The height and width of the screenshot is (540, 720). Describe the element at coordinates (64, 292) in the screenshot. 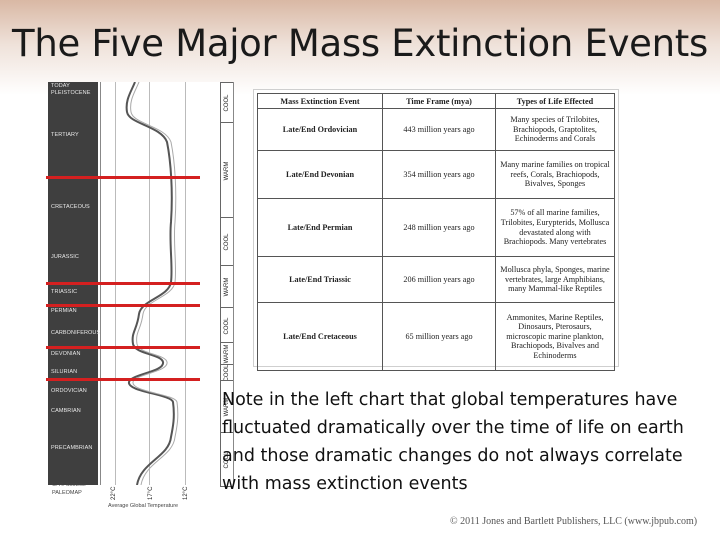

I see `period-label: TRIASSIC` at that location.